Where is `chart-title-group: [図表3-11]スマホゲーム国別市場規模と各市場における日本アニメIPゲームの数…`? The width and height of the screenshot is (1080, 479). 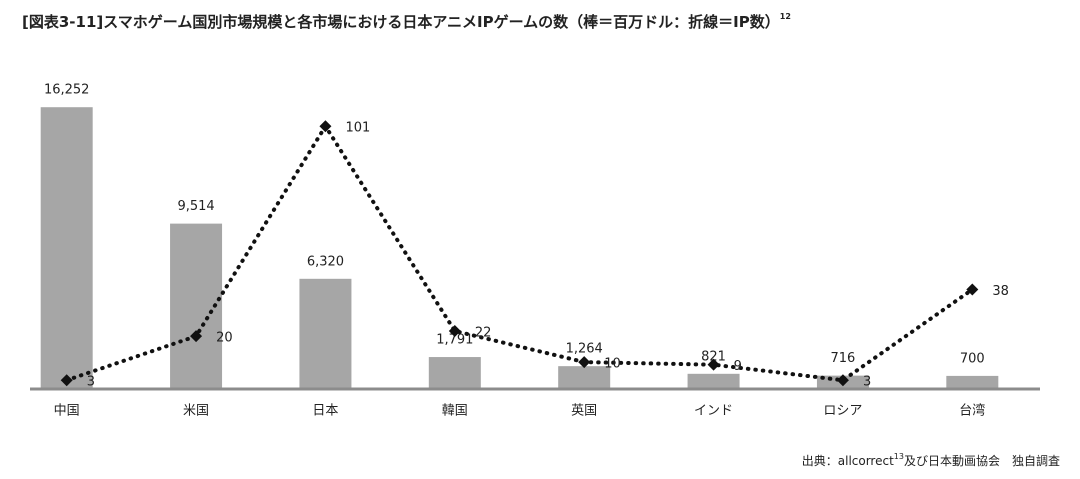 chart-title-group: [図表3-11]スマホゲーム国別市場規模と各市場における日本アニメIPゲームの数… is located at coordinates (406, 21).